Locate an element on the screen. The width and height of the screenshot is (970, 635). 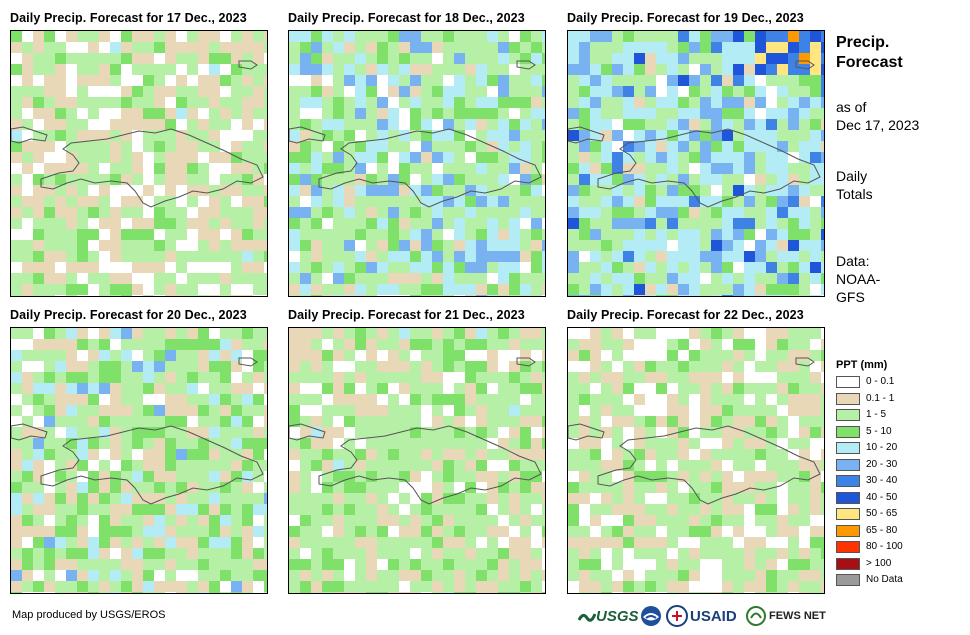
coastline is located at coordinates (430, 465).